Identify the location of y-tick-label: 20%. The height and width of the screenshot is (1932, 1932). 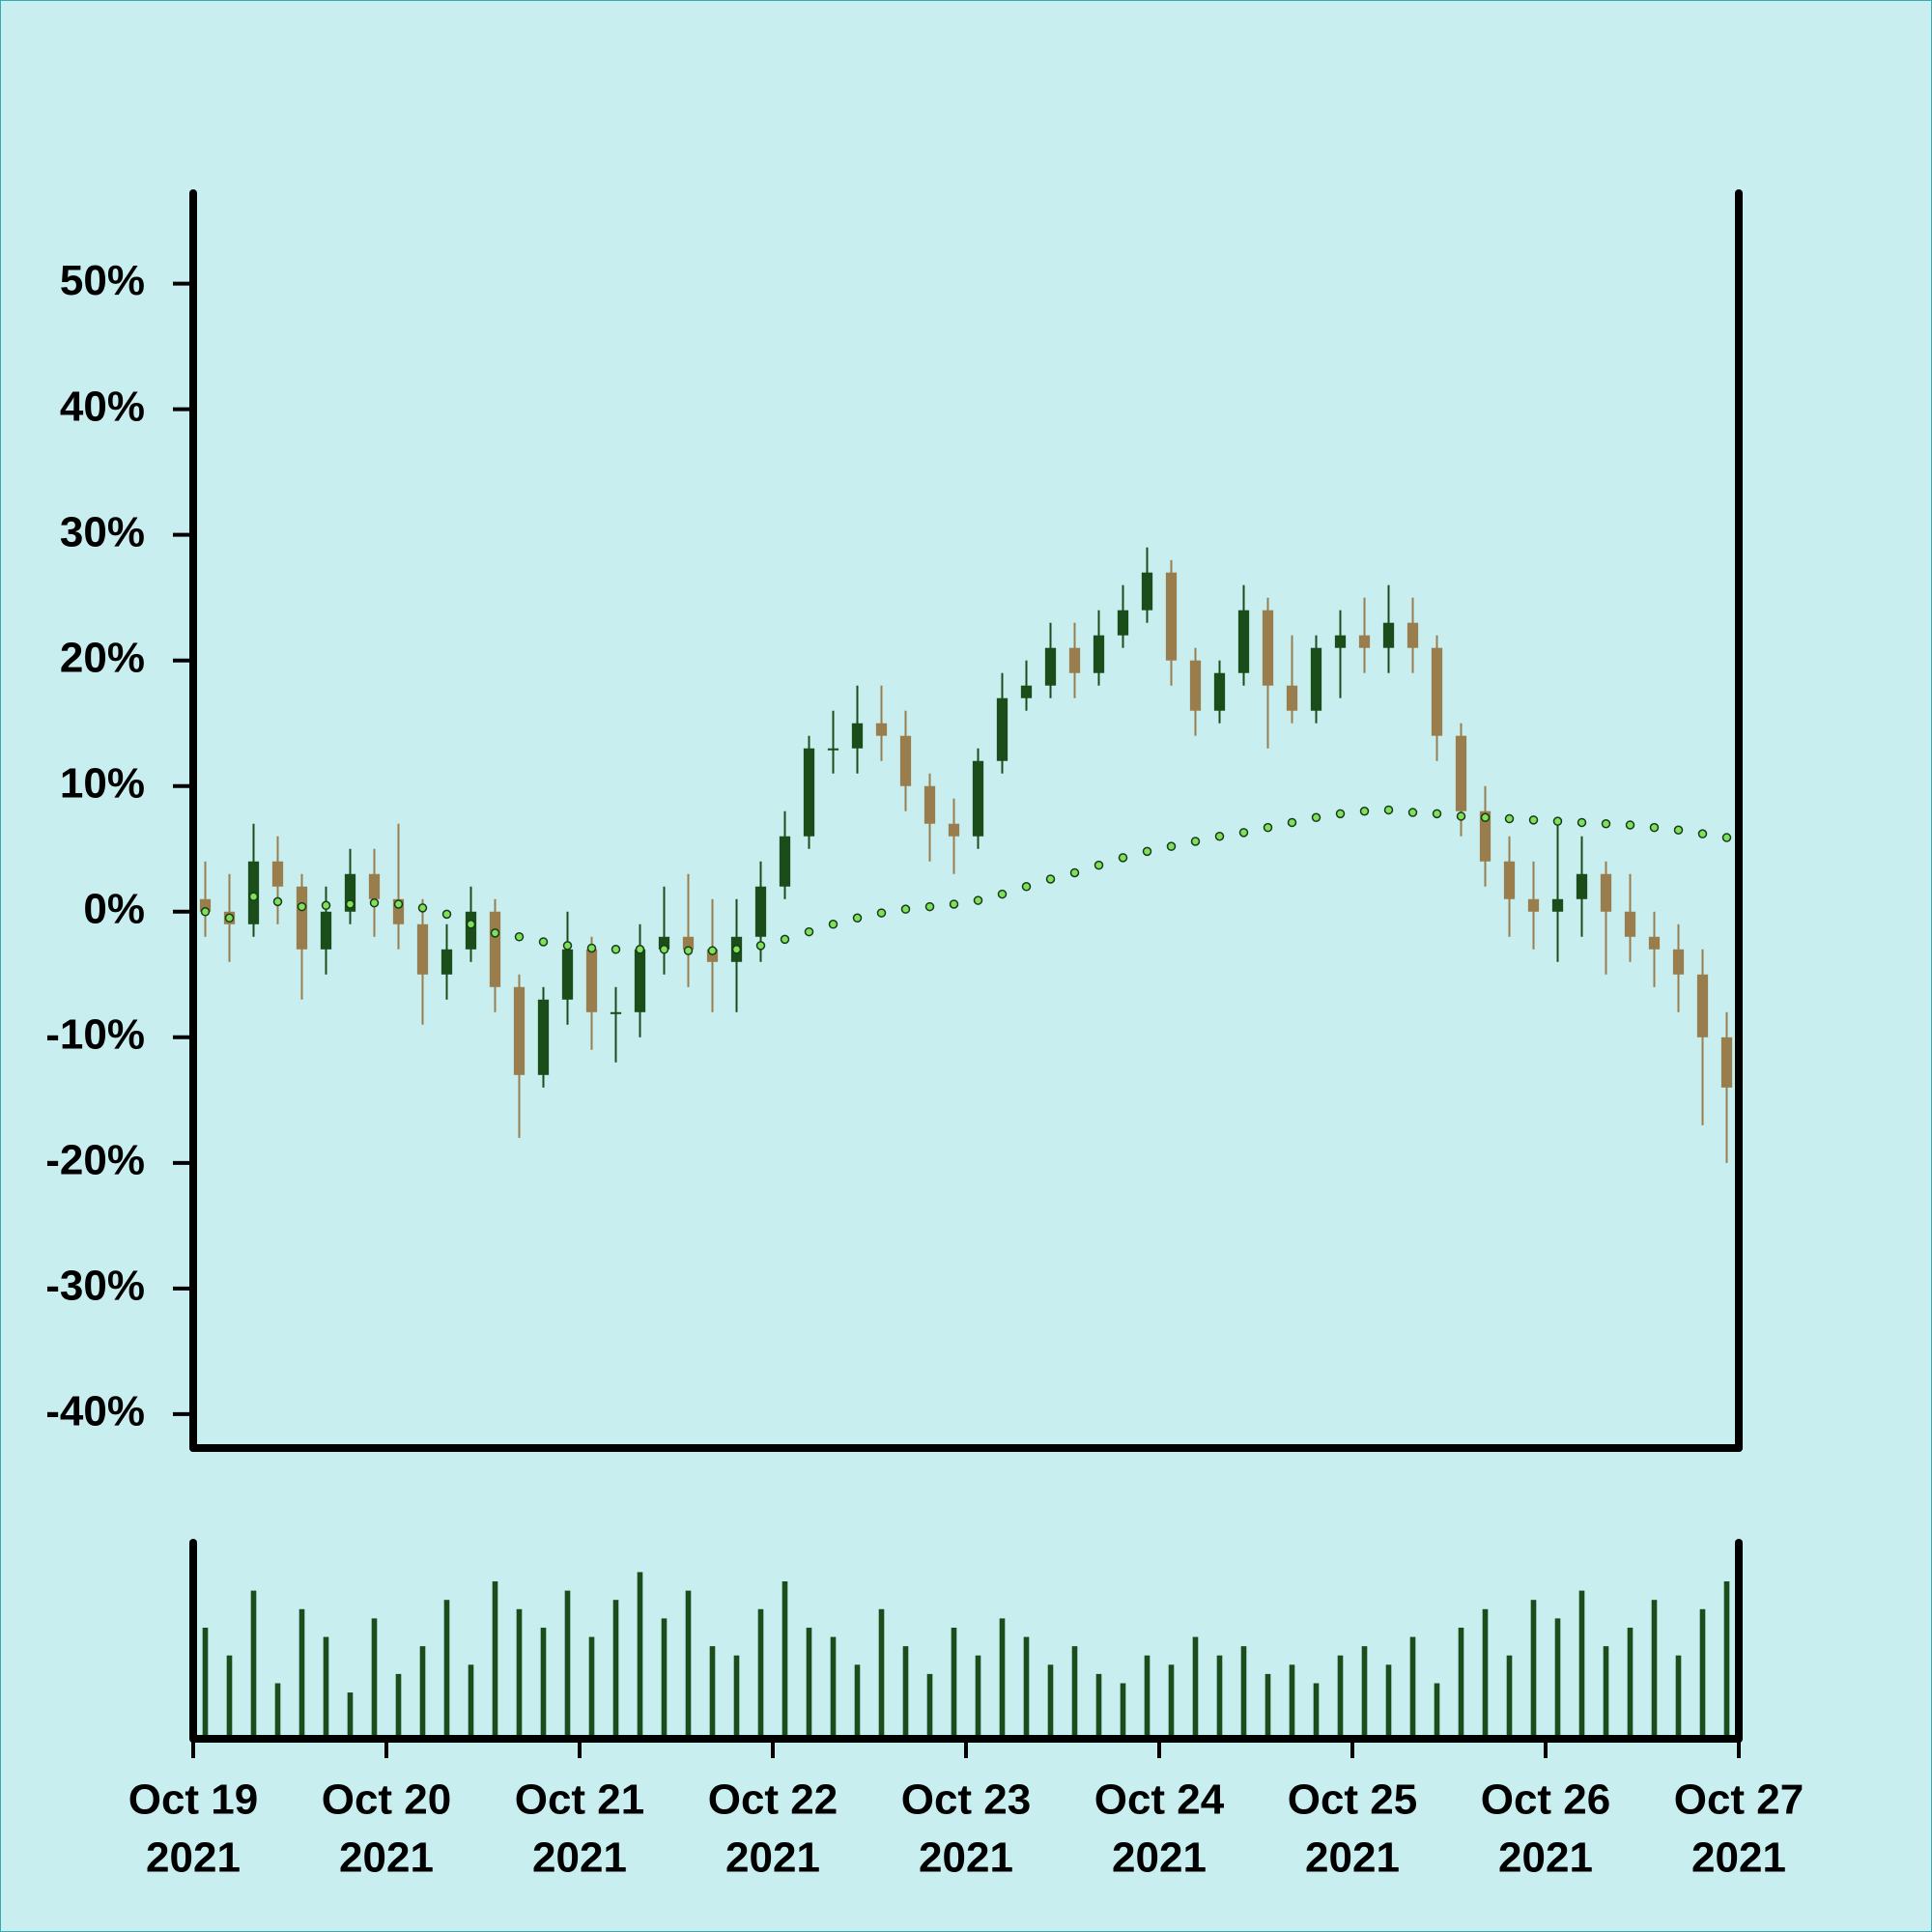
(102, 657).